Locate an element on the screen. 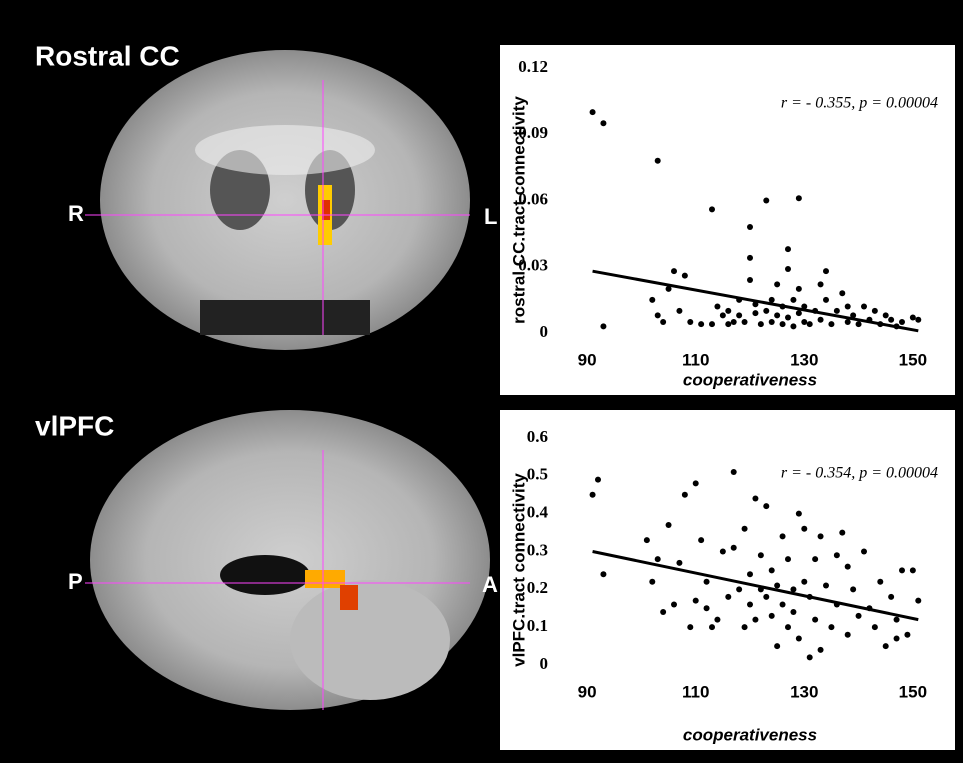 This screenshot has width=963, height=763. y-tick-label: 0 is located at coordinates (544, 663).